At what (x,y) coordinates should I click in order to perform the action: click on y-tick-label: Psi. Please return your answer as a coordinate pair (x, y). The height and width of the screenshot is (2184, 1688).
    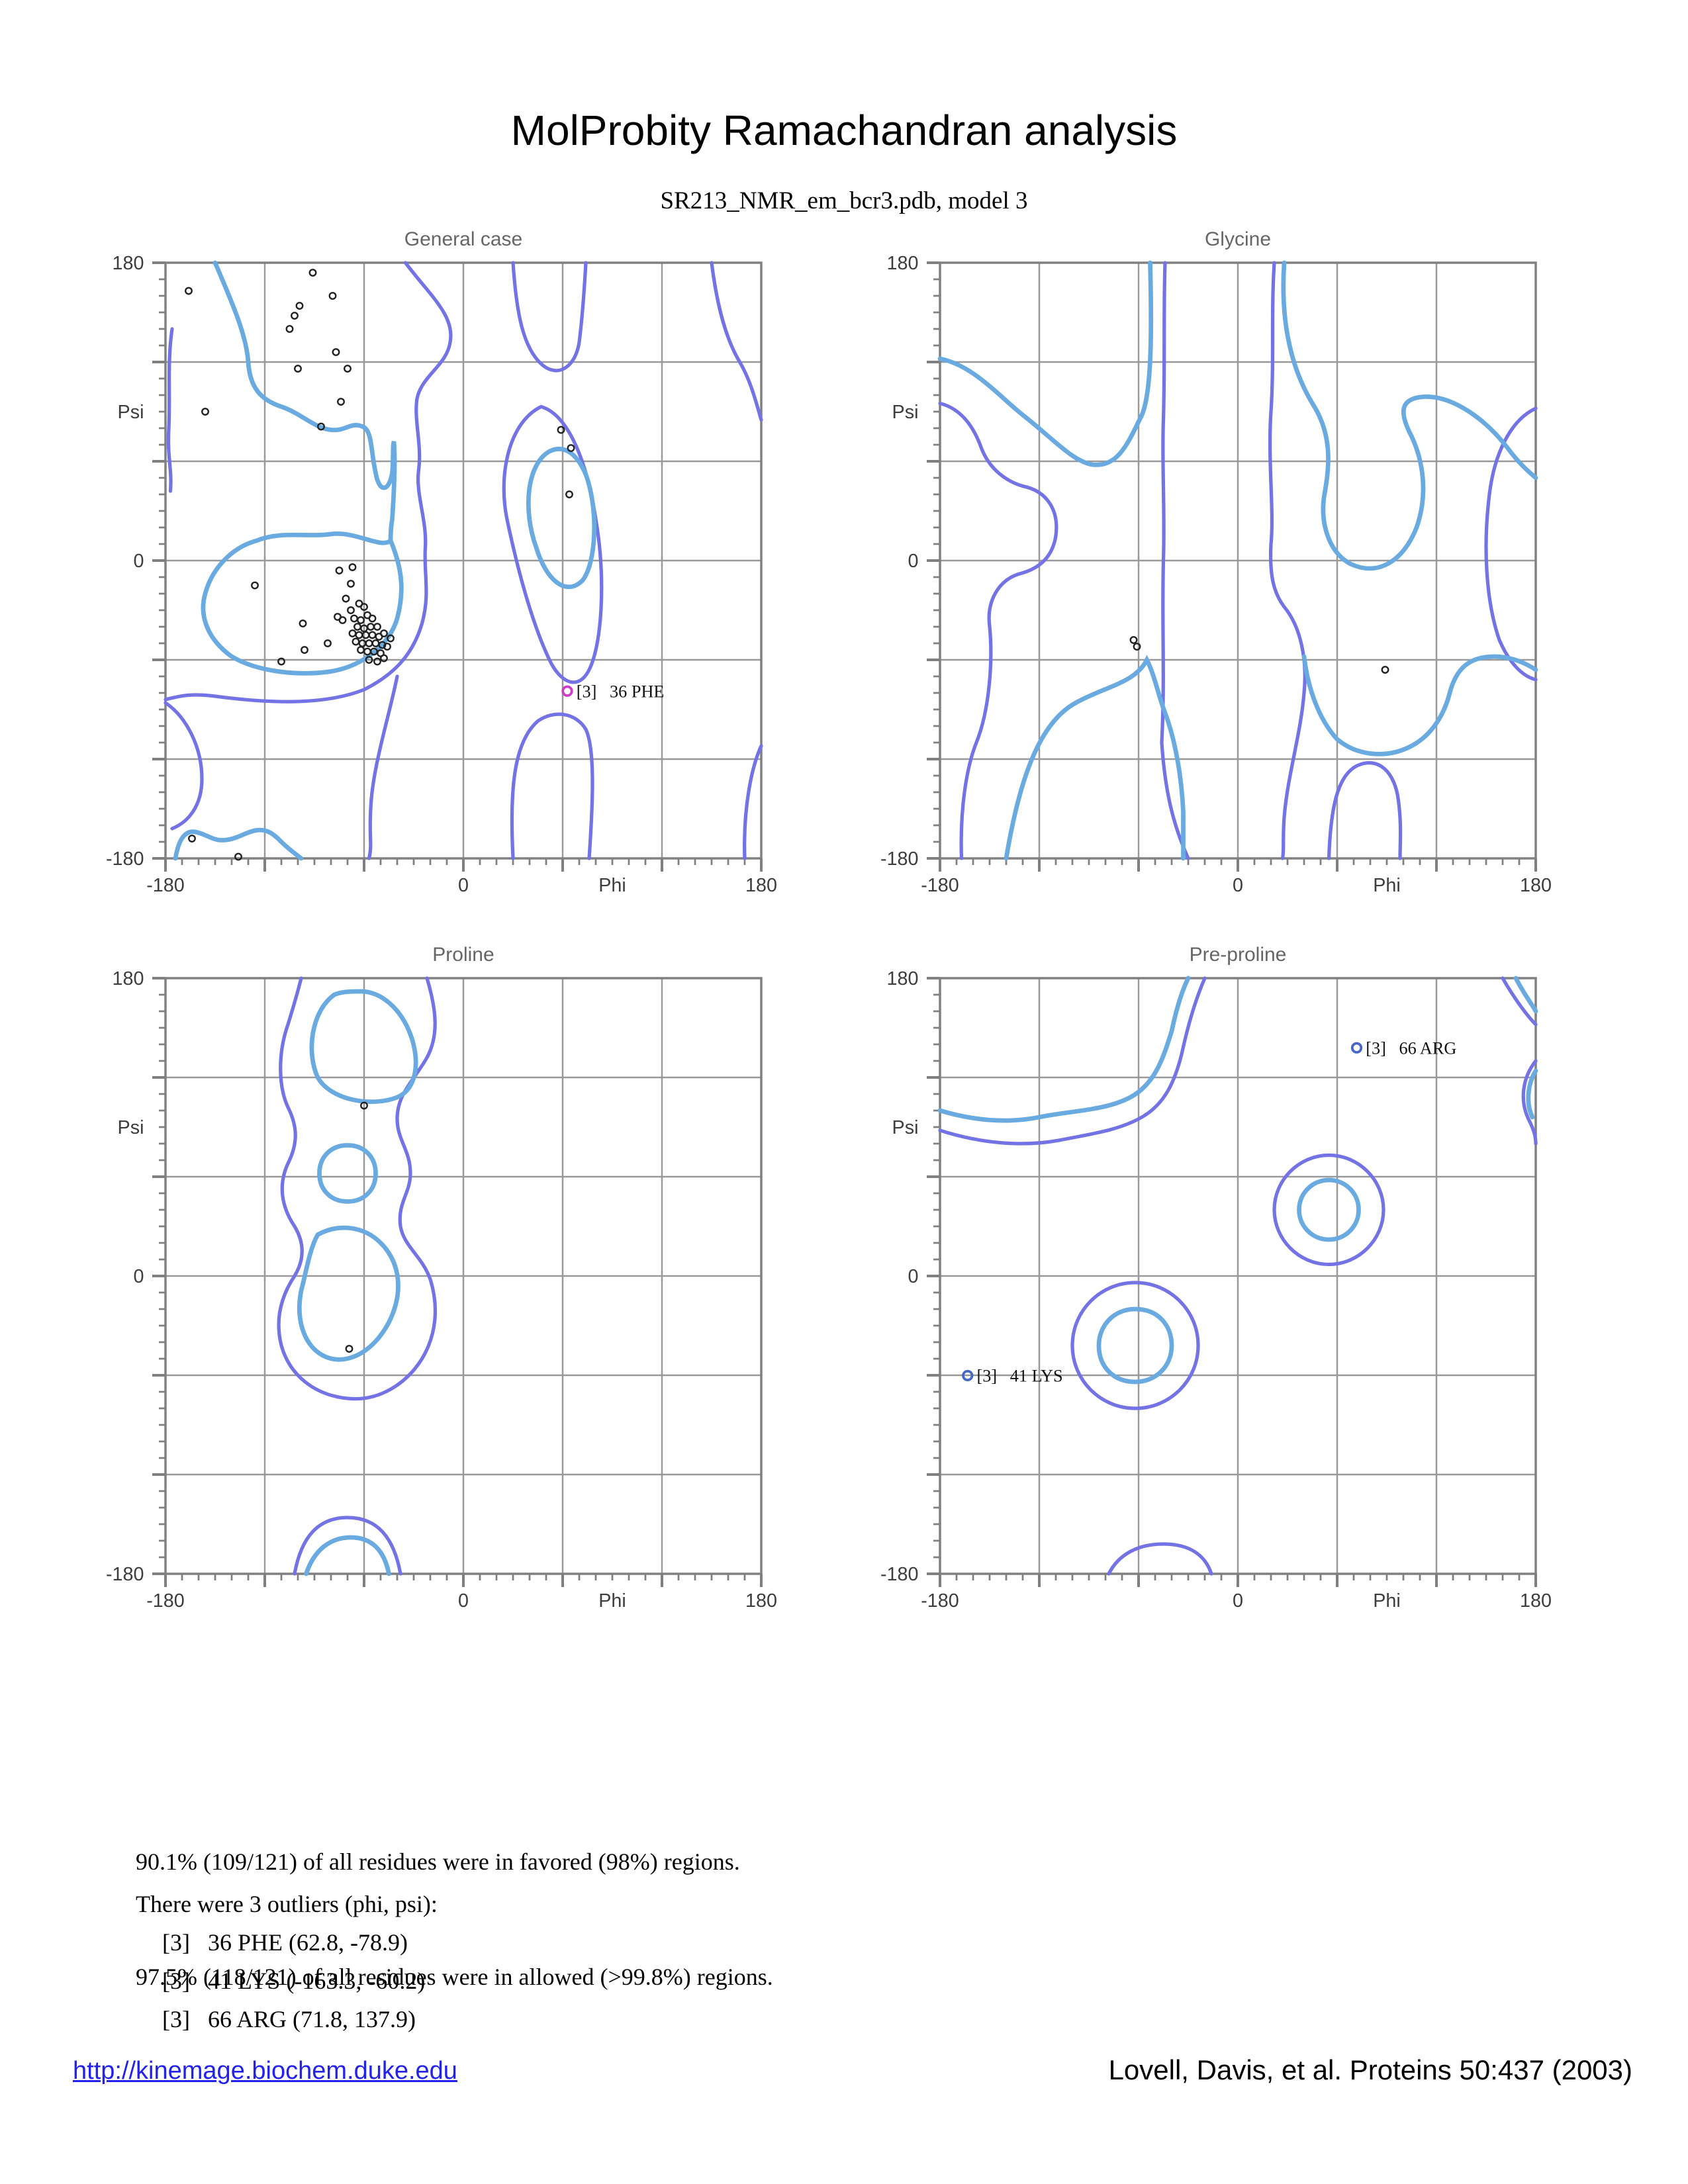
    Looking at the image, I should click on (905, 1127).